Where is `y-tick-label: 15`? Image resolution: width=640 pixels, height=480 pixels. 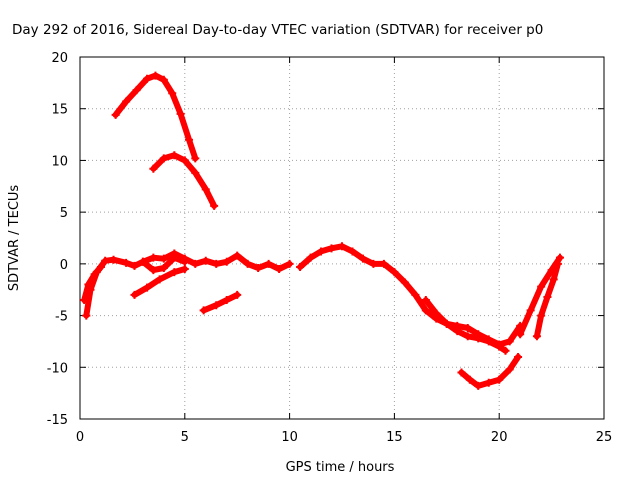 y-tick-label: 15 is located at coordinates (59, 110).